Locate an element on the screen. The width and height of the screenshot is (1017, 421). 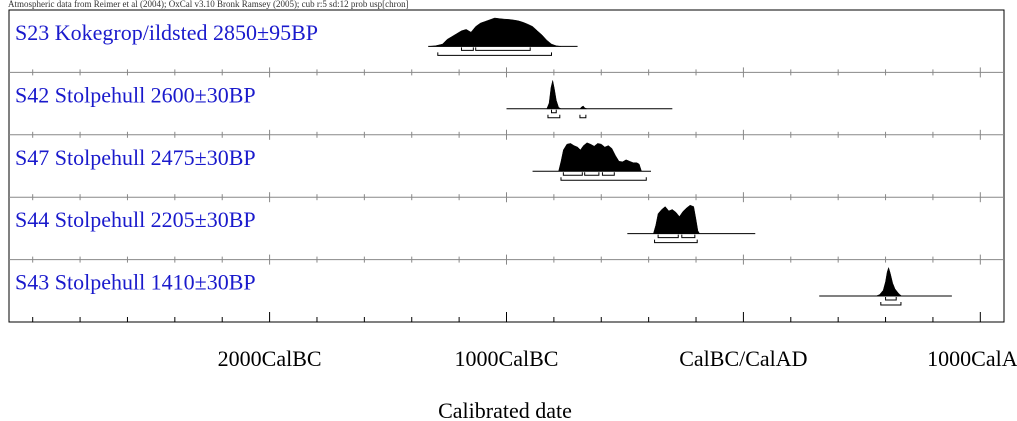
tick-label: CalBC/CalAD is located at coordinates (743, 358).